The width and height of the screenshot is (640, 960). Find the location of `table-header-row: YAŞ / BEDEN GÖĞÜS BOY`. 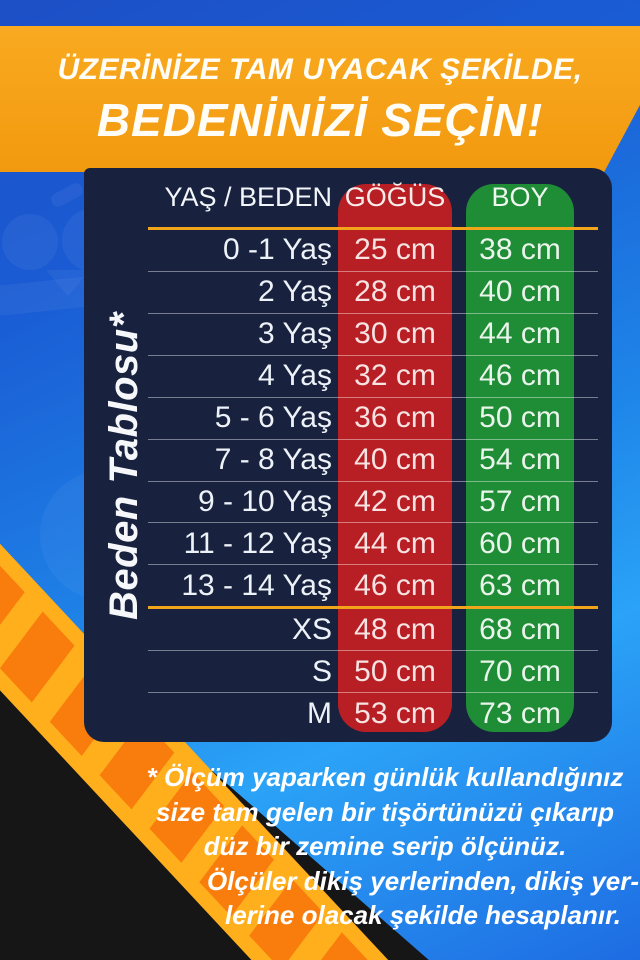

table-header-row: YAŞ / BEDEN GÖĞÜS BOY is located at coordinates (373, 199).